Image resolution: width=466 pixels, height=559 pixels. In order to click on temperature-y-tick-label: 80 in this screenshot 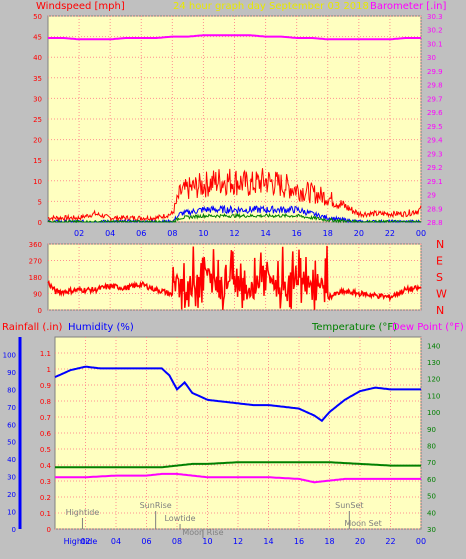, I will do `click(431, 447)`.